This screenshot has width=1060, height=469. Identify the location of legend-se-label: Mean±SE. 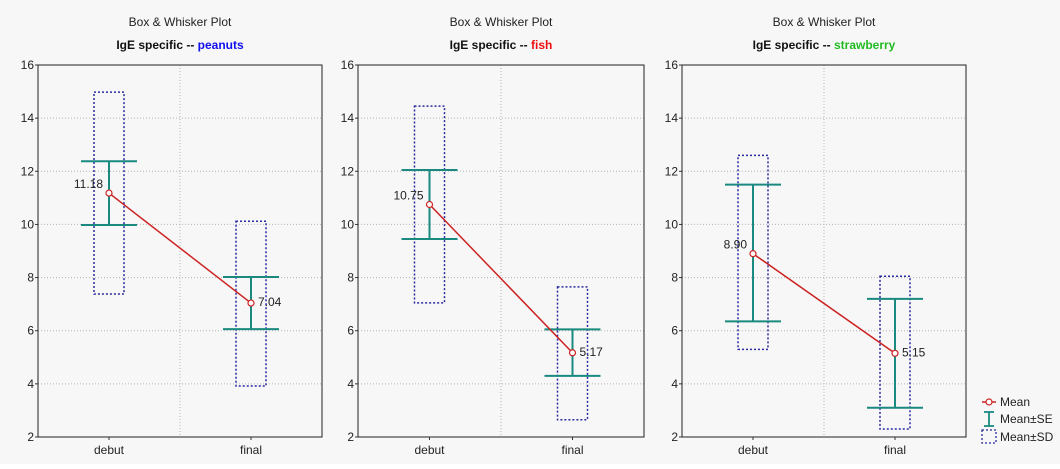
(1026, 419).